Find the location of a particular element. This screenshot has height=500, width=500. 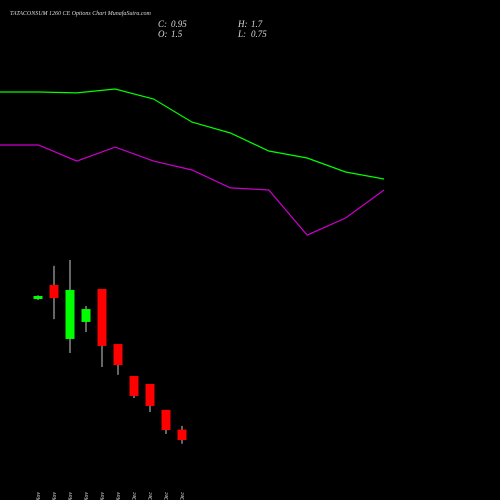

x-tick-label: 21 Nov is located at coordinates (39, 496).